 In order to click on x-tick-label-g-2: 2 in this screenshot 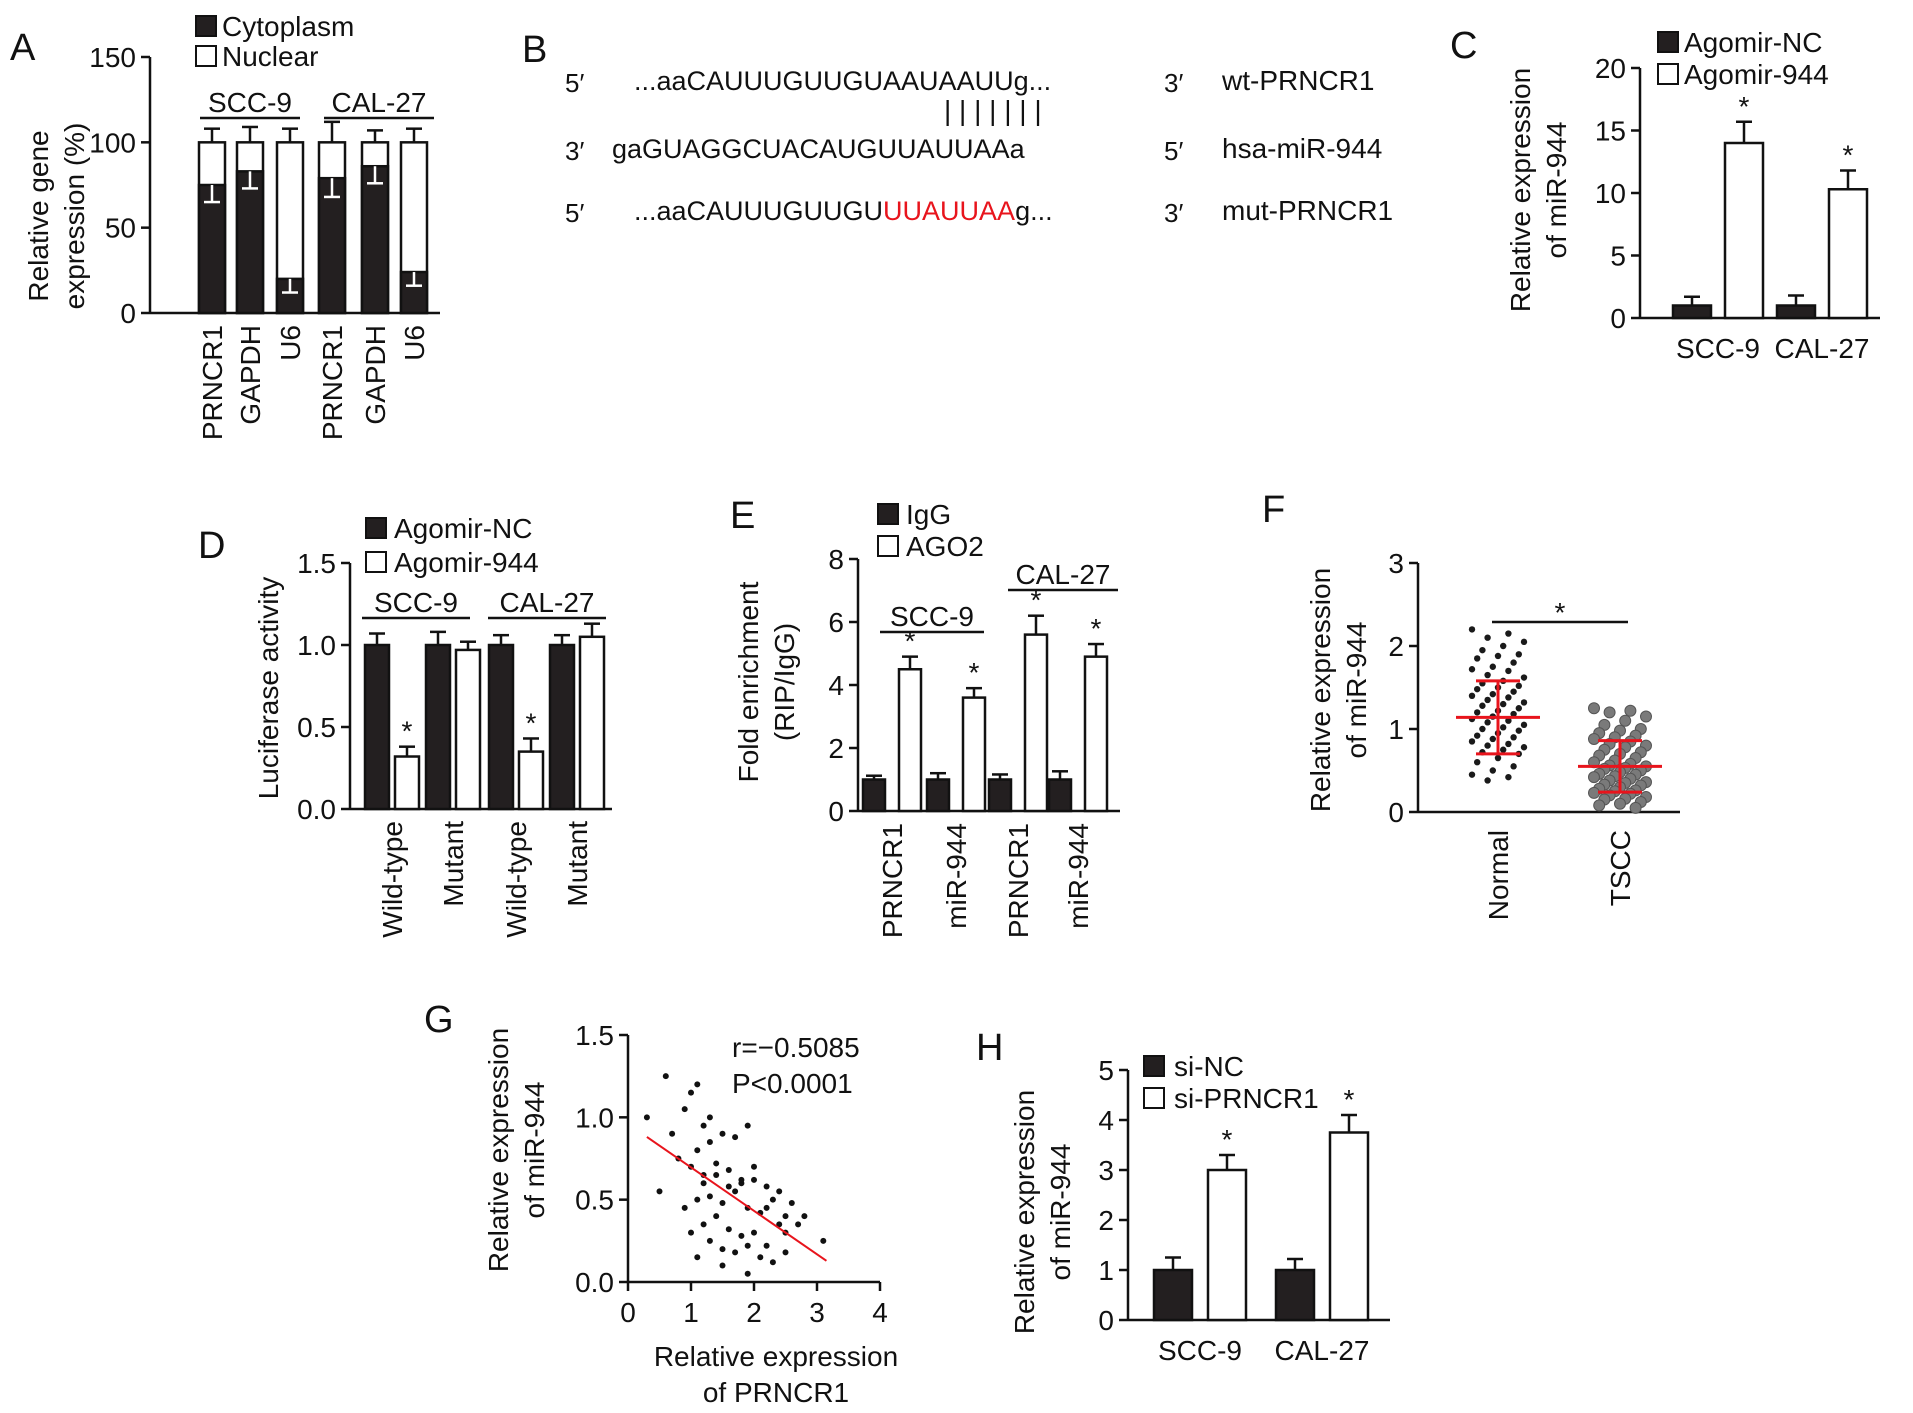, I will do `click(754, 1312)`.